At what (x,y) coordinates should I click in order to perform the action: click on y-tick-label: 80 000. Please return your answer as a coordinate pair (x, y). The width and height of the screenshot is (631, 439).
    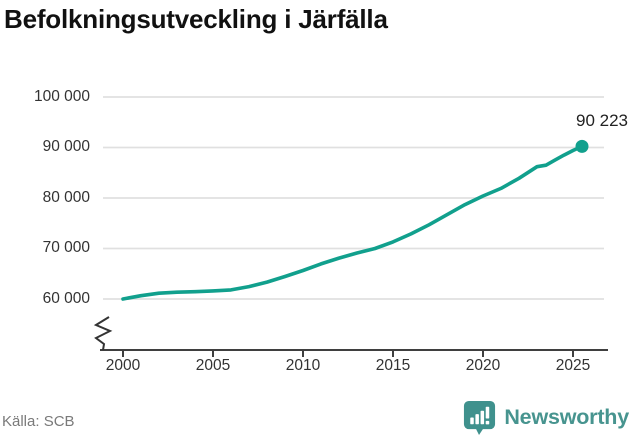
    Looking at the image, I should click on (66, 197).